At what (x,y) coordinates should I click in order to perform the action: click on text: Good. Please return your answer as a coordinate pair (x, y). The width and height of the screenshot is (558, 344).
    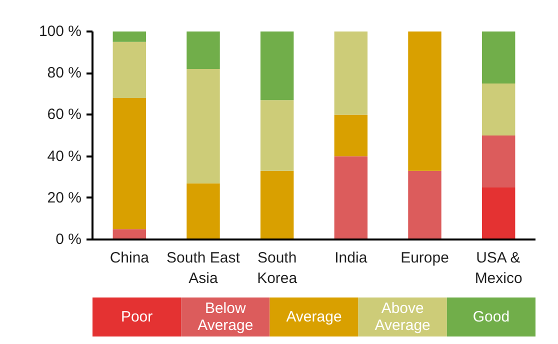
    Looking at the image, I should click on (491, 317).